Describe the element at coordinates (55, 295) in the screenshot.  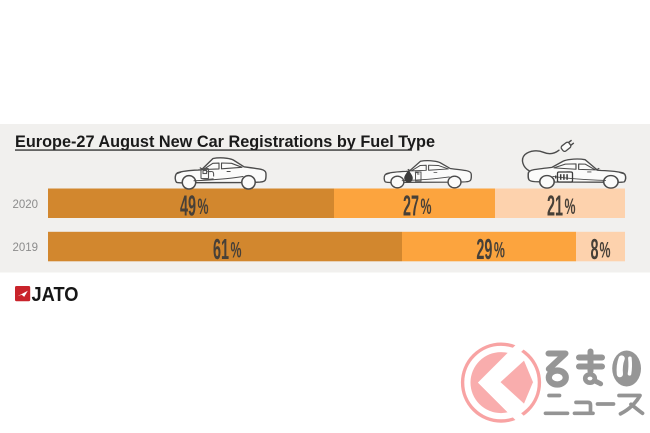
I see `svg-text: JATO` at that location.